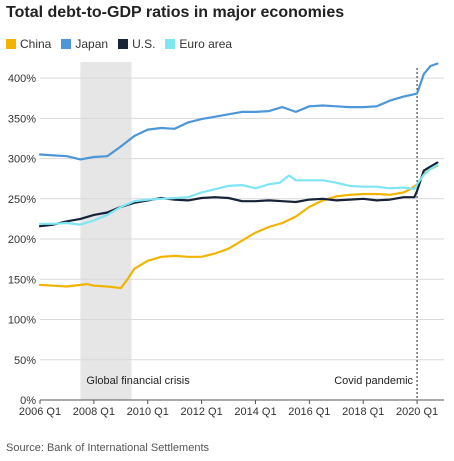 Image resolution: width=454 pixels, height=461 pixels. What do you see at coordinates (66, 44) in the screenshot?
I see `legend-swatch-japan` at bounding box center [66, 44].